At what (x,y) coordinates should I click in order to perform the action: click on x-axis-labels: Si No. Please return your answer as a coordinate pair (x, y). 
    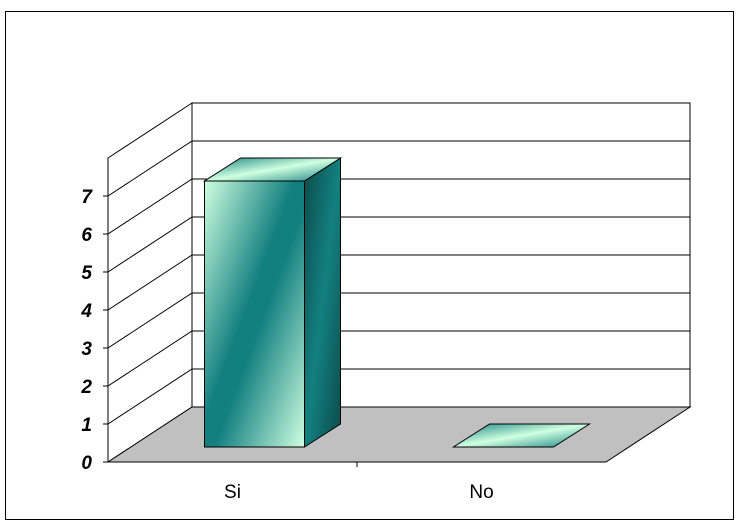
    Looking at the image, I should click on (359, 492).